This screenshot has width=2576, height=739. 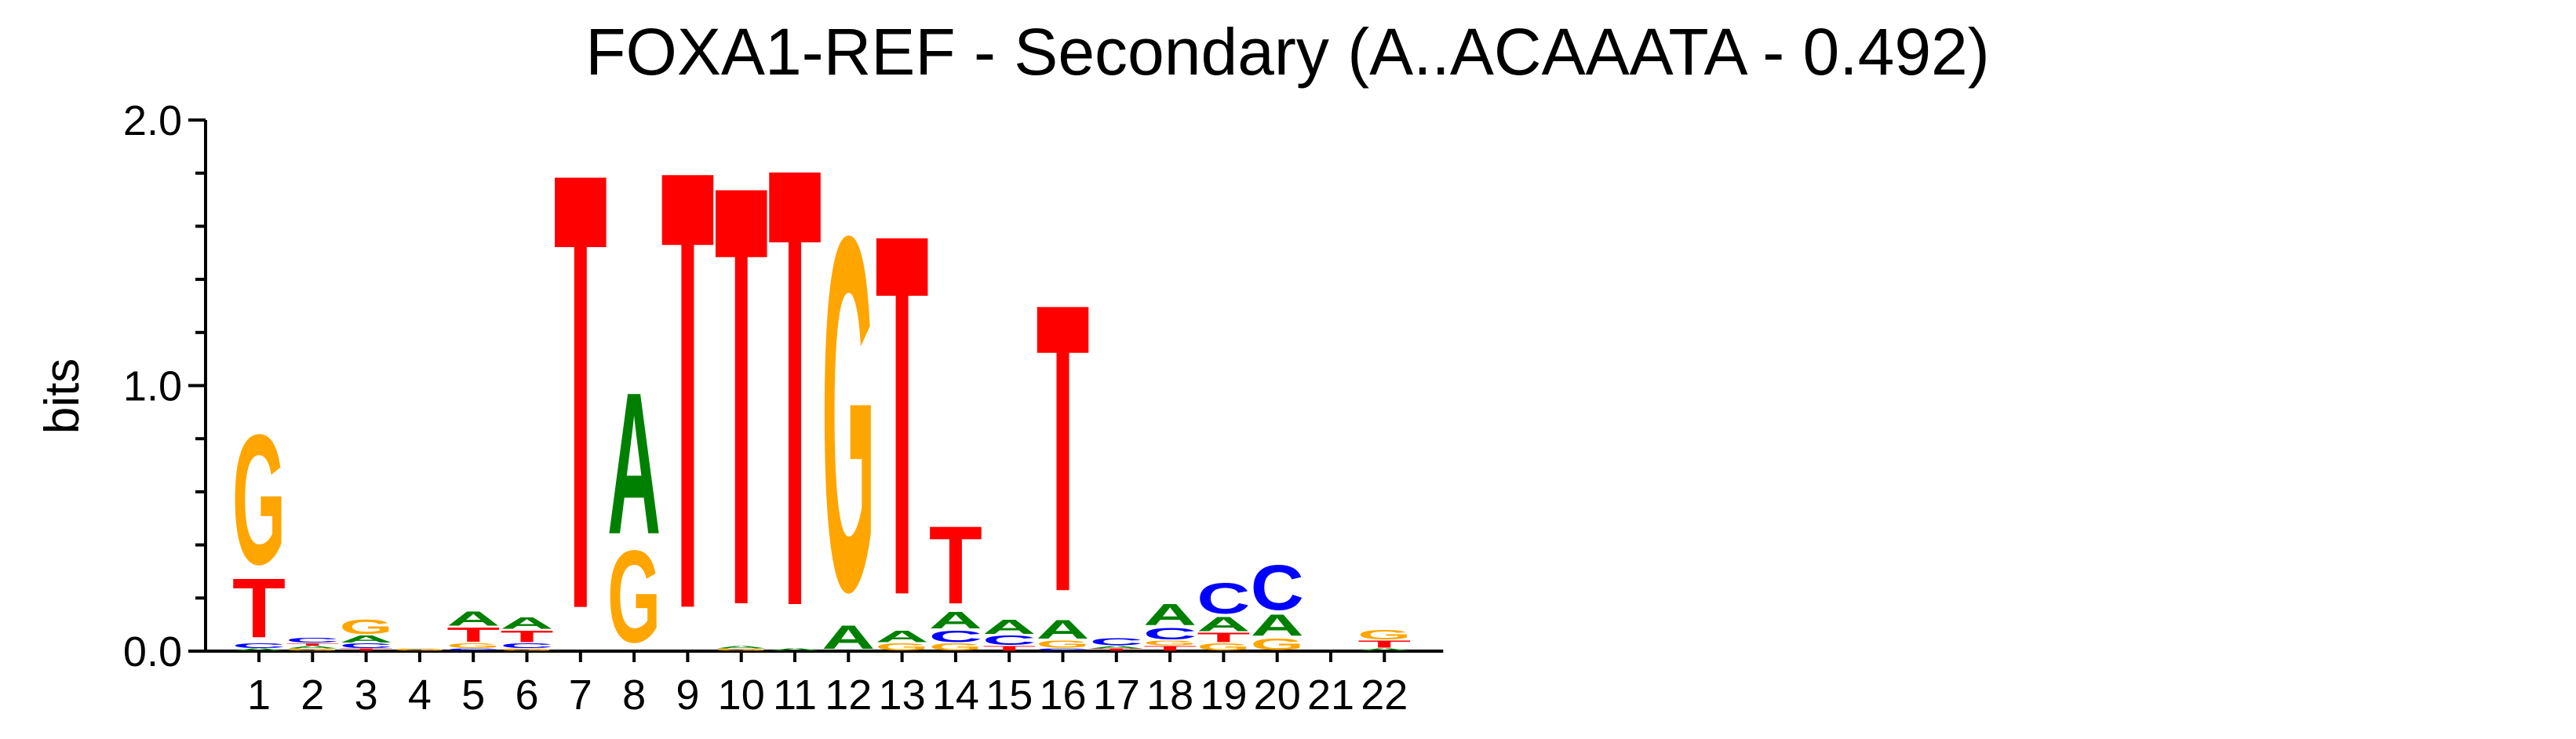 I want to click on y-axis: 0.0 1.0 2.0, so click(x=165, y=386).